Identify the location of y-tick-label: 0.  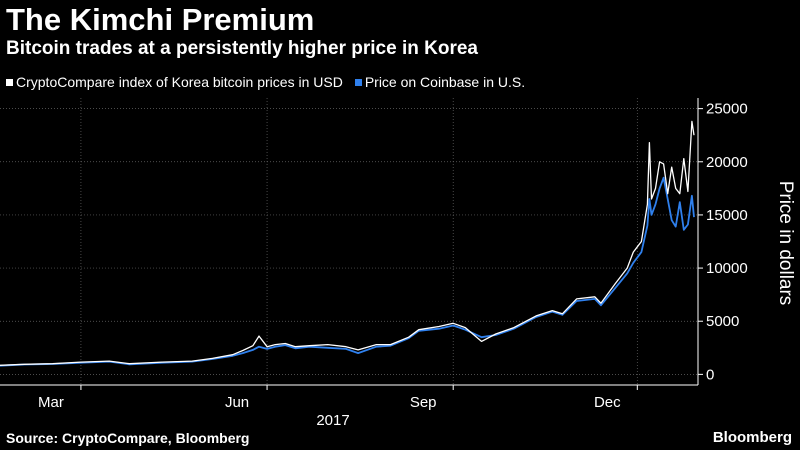
(710, 374).